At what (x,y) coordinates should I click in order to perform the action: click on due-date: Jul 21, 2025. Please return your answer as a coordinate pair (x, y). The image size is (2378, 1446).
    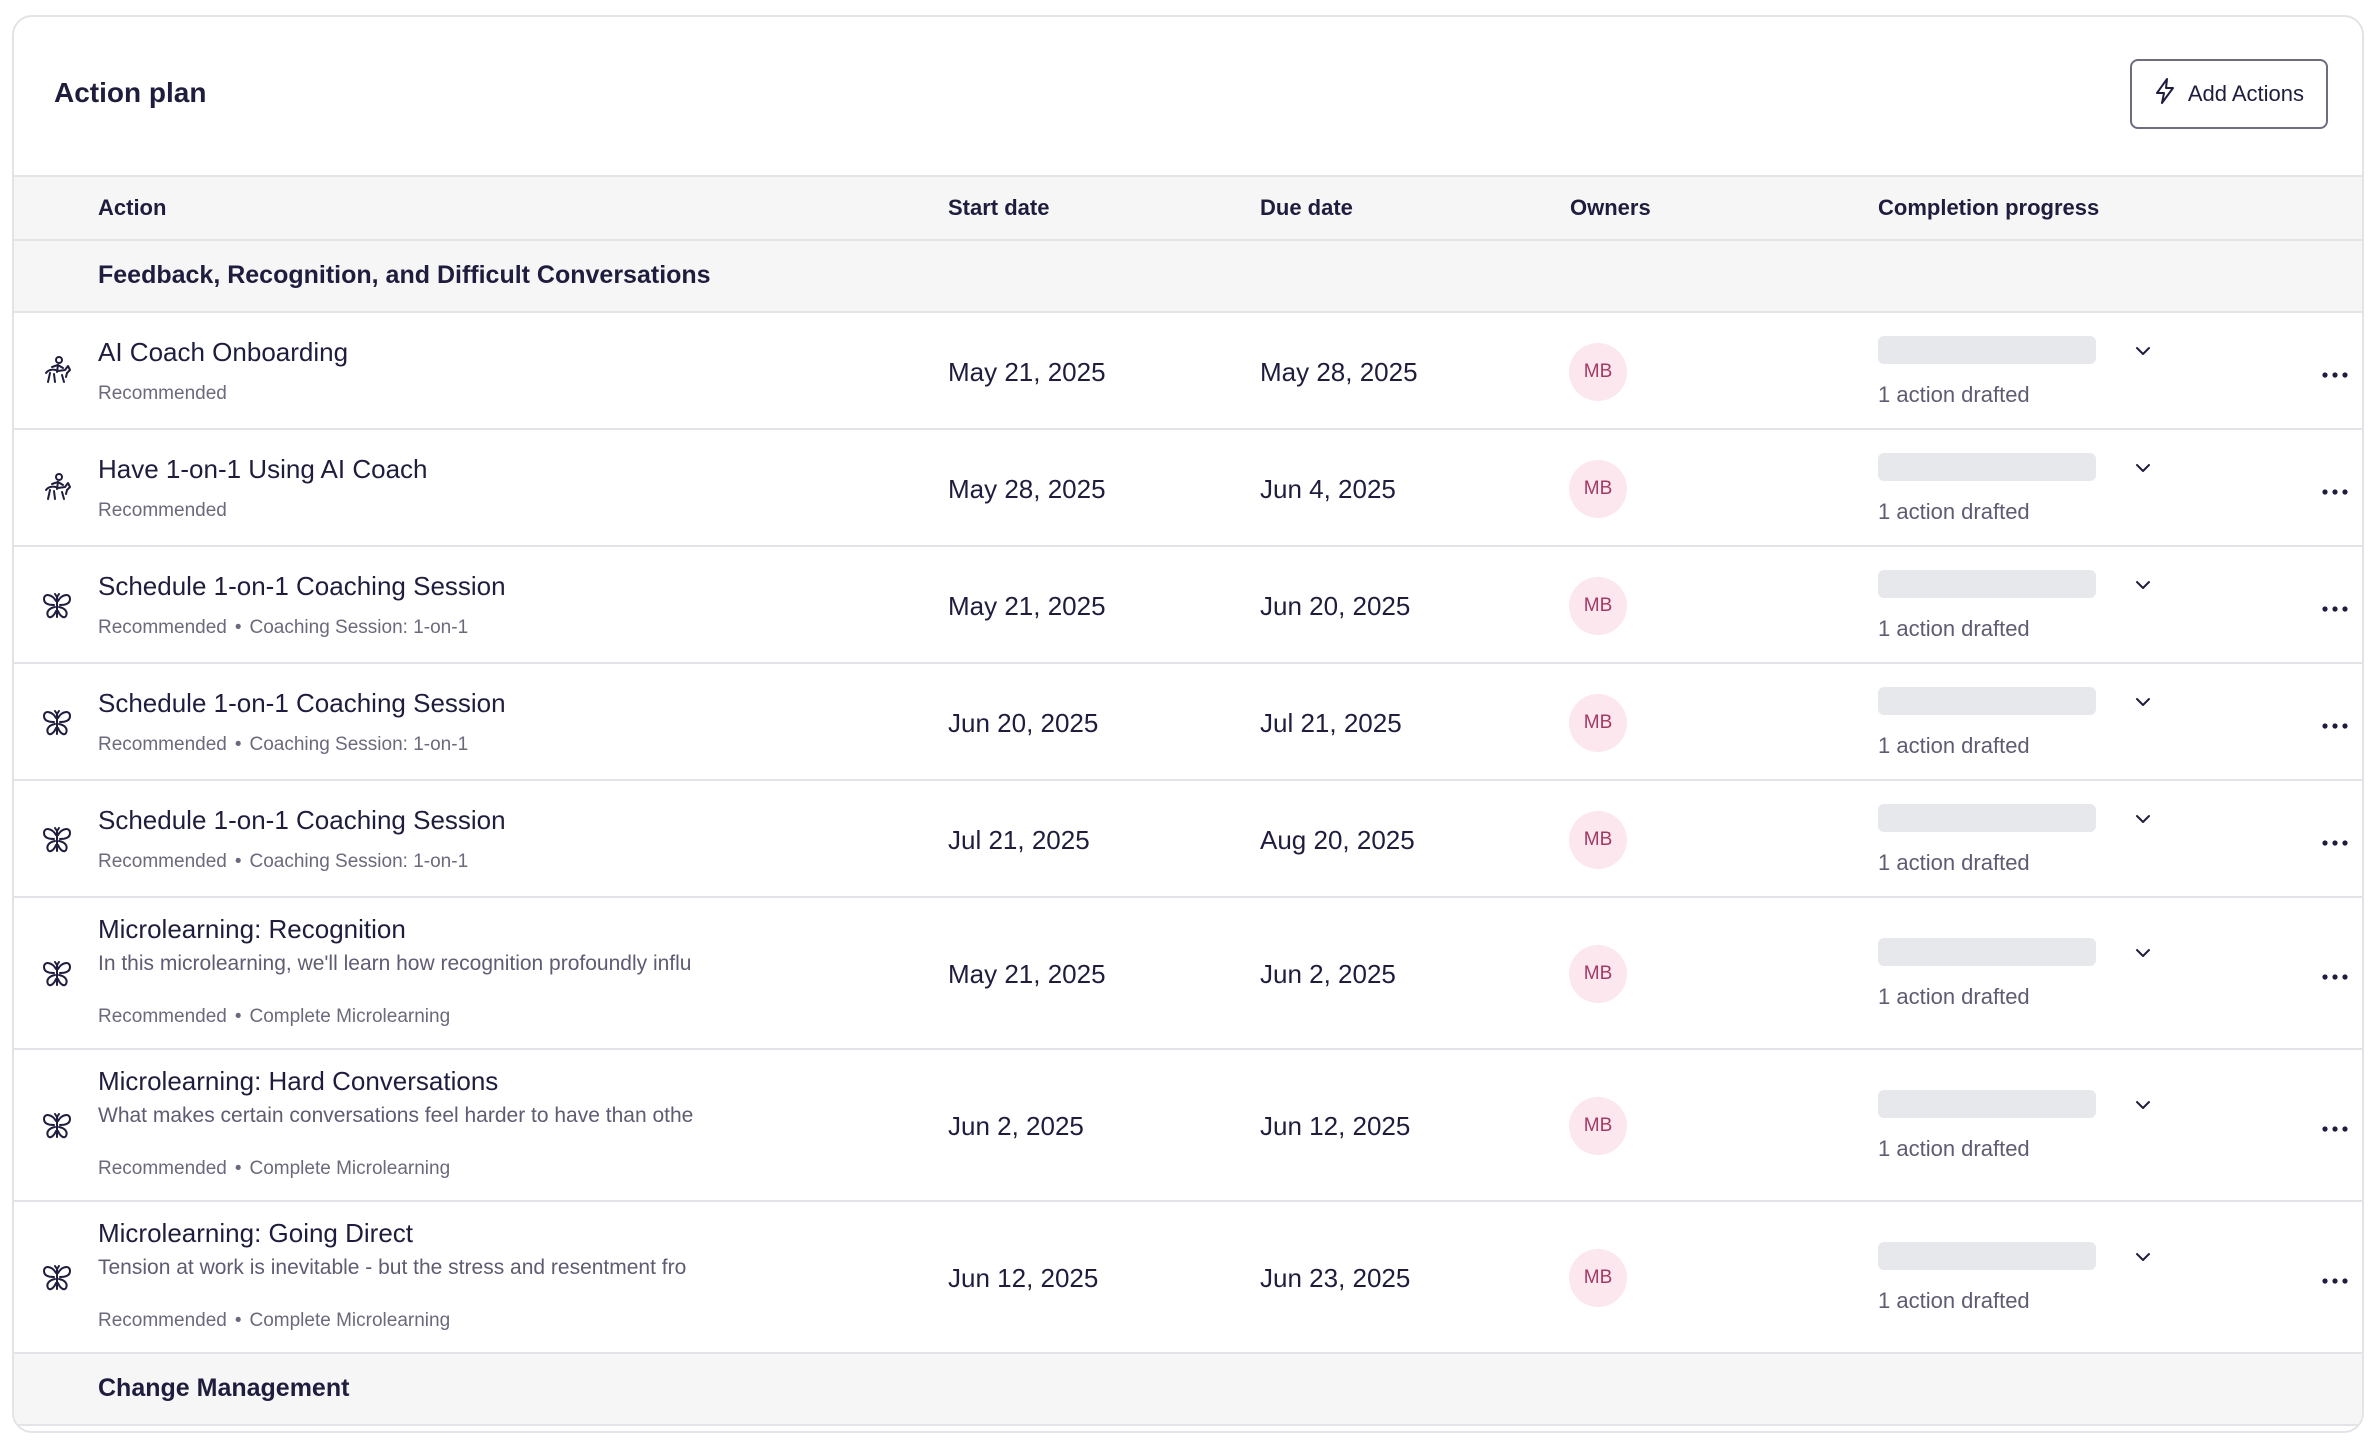
    Looking at the image, I should click on (1331, 722).